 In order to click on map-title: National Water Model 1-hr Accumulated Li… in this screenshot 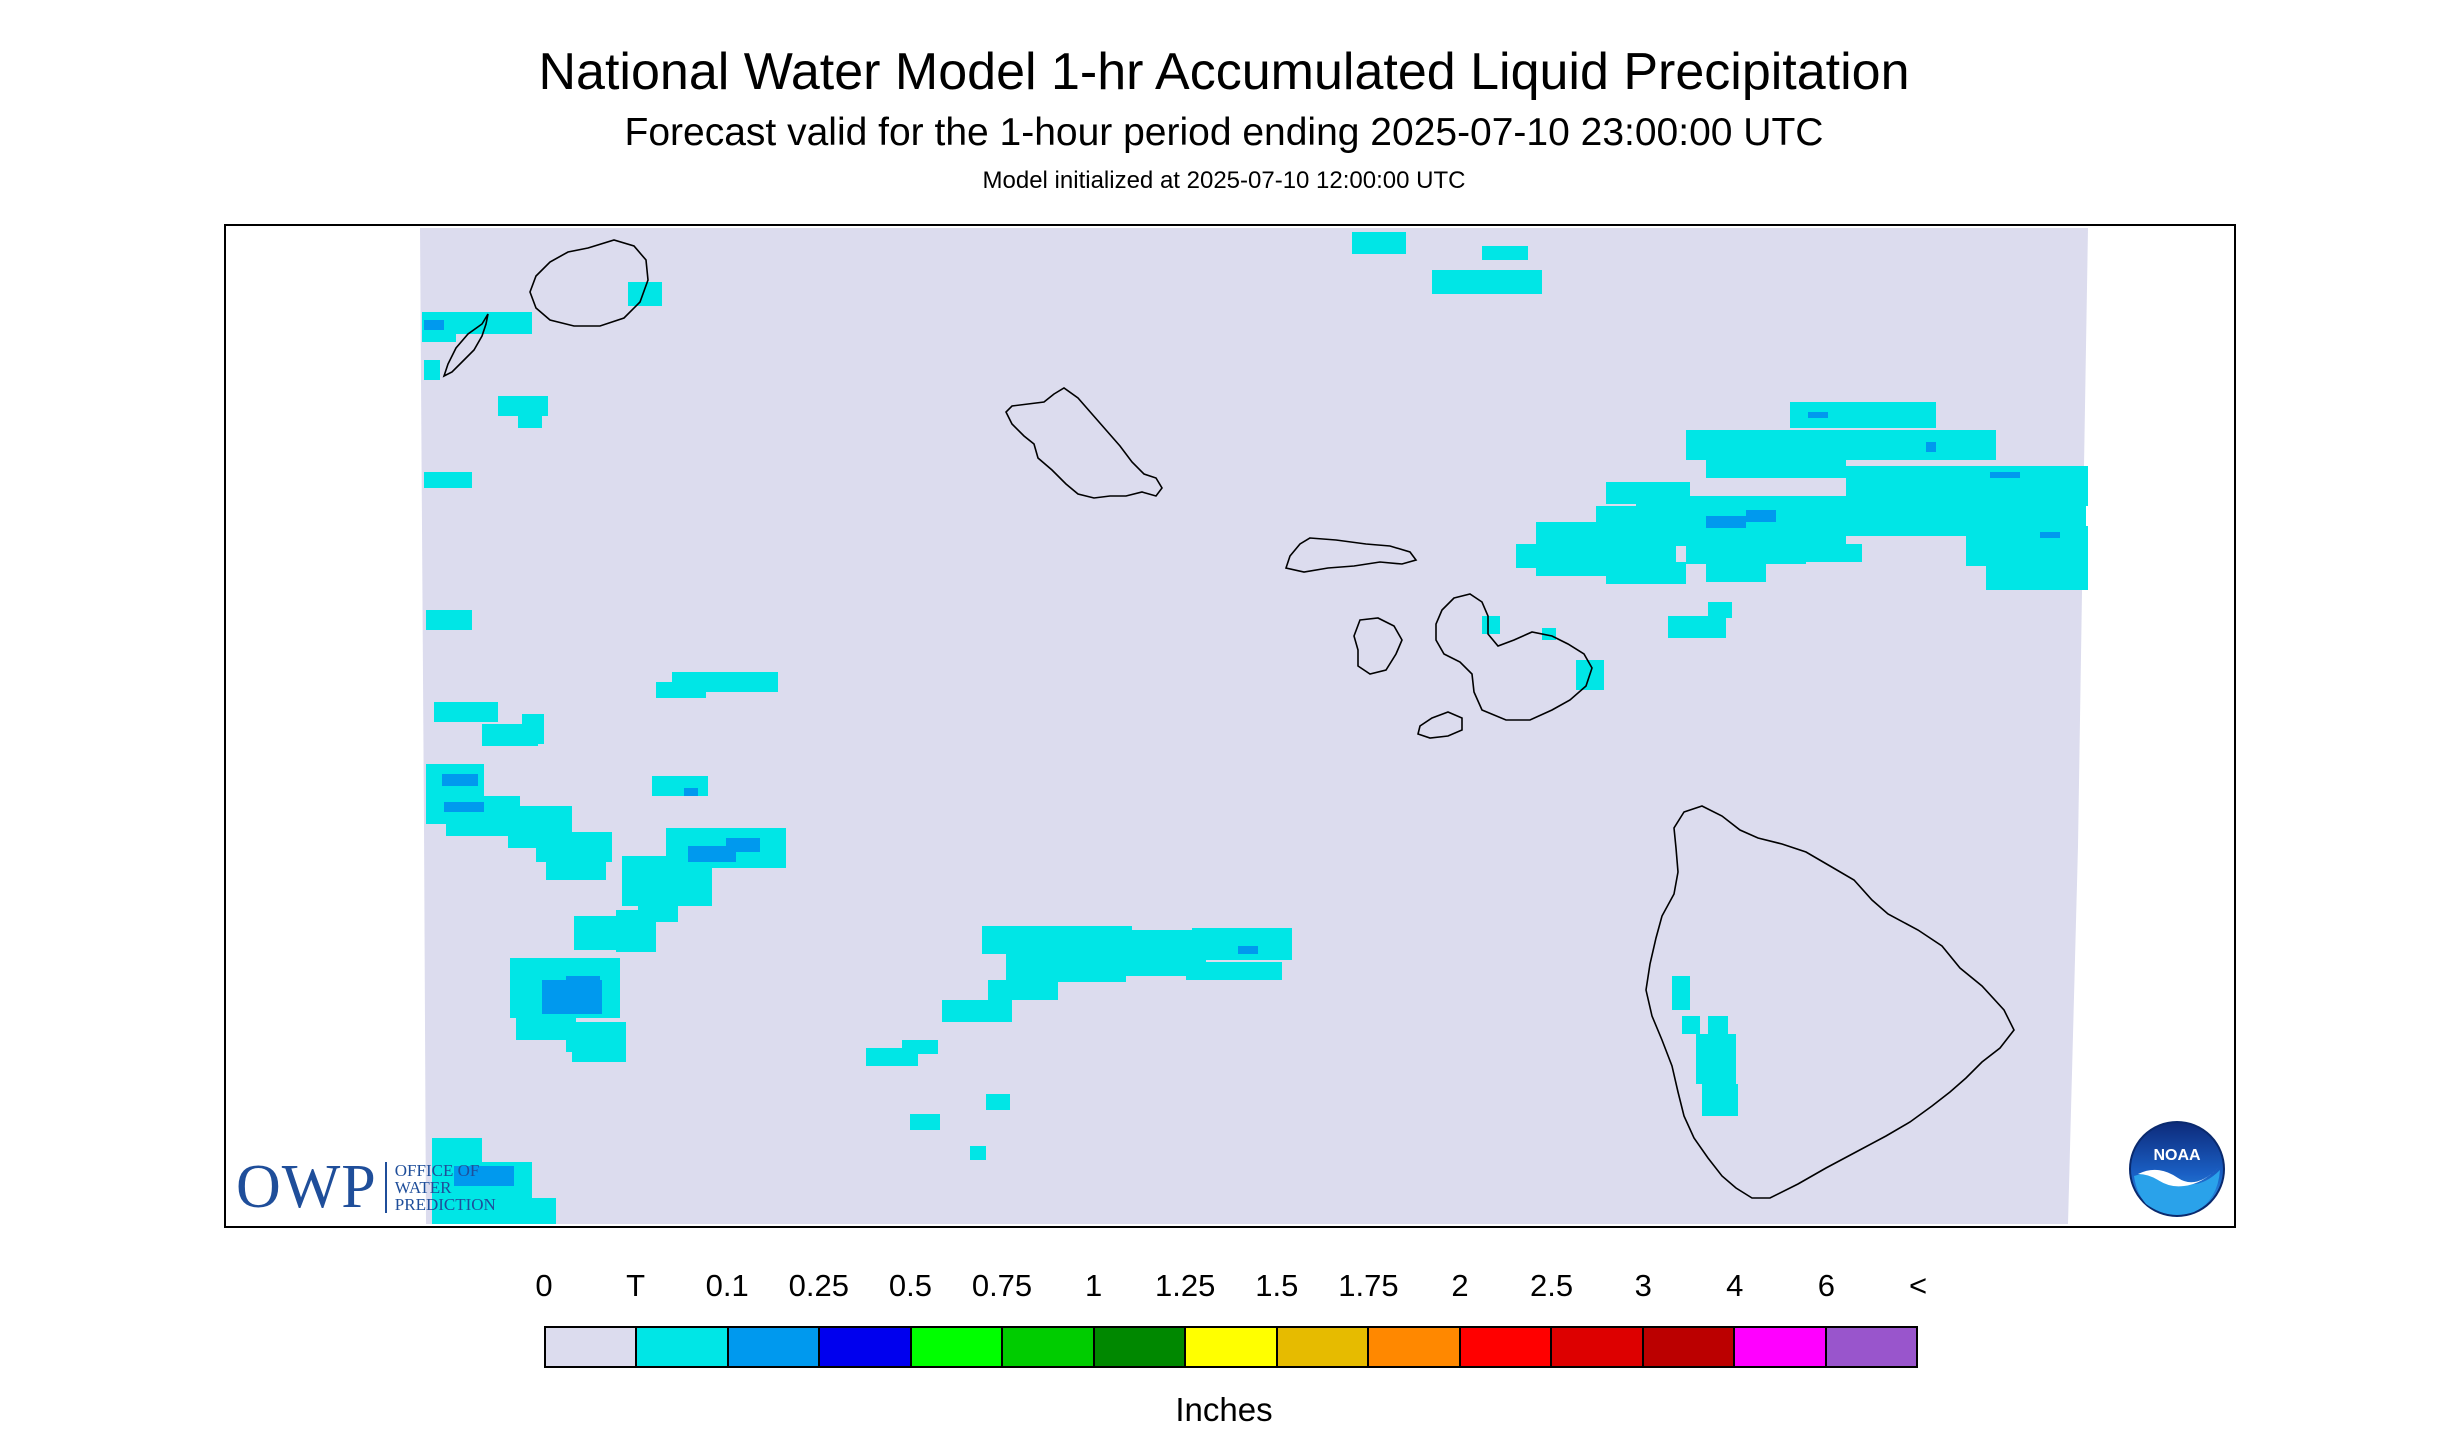, I will do `click(1224, 72)`.